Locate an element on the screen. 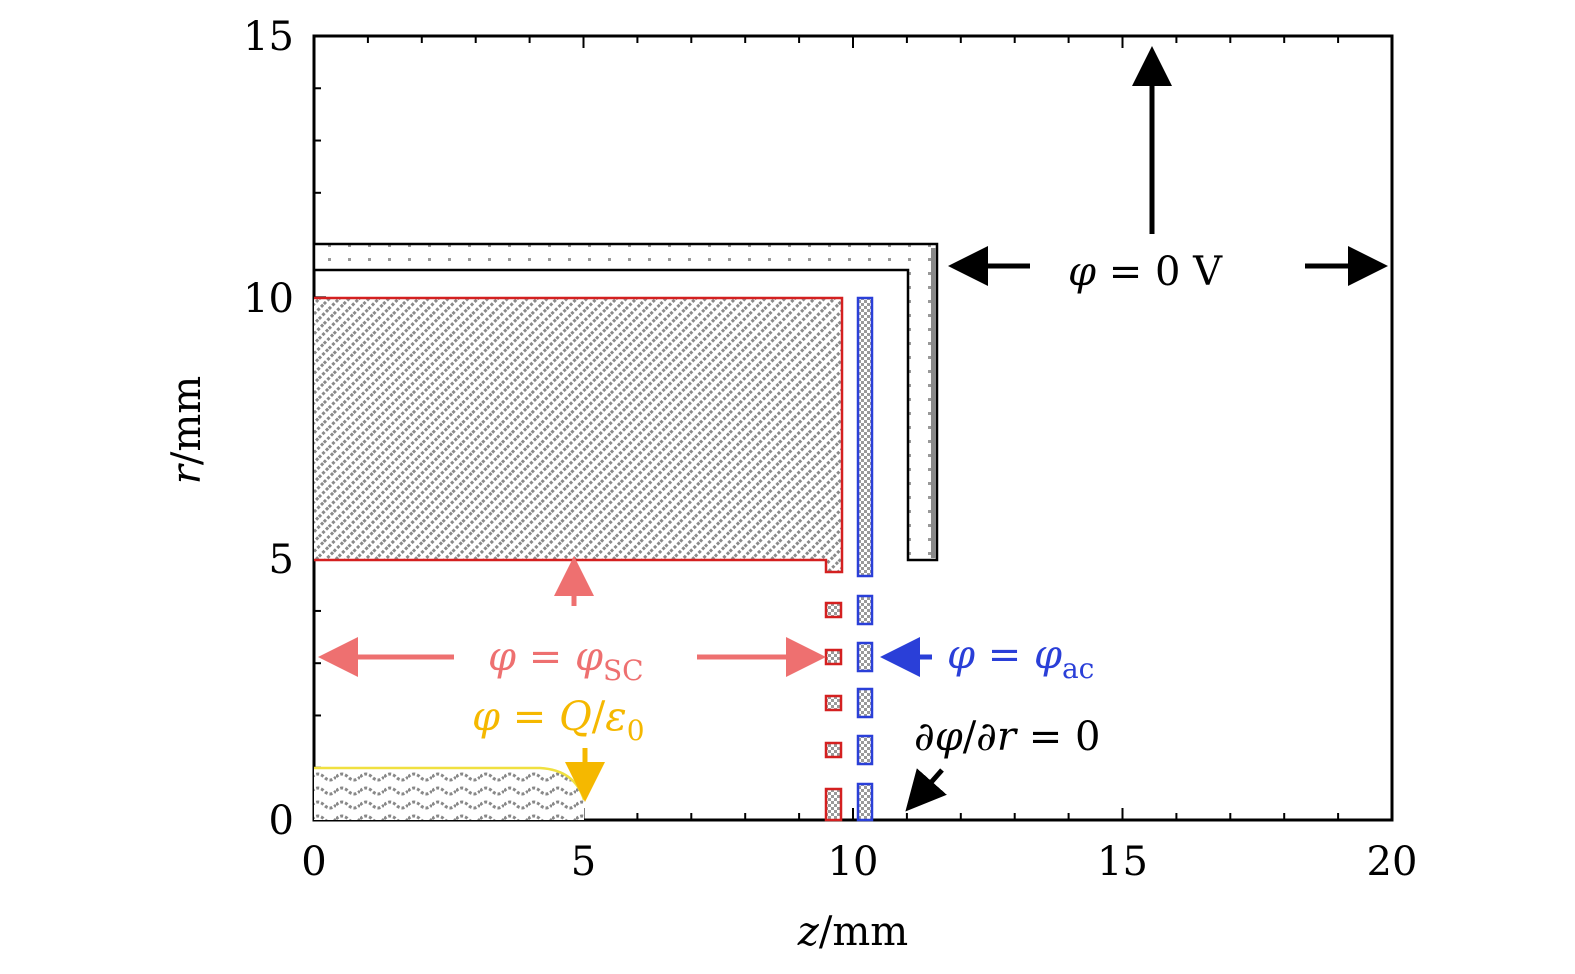 The image size is (1575, 974). y-tick-label-15: 15 is located at coordinates (268, 37).